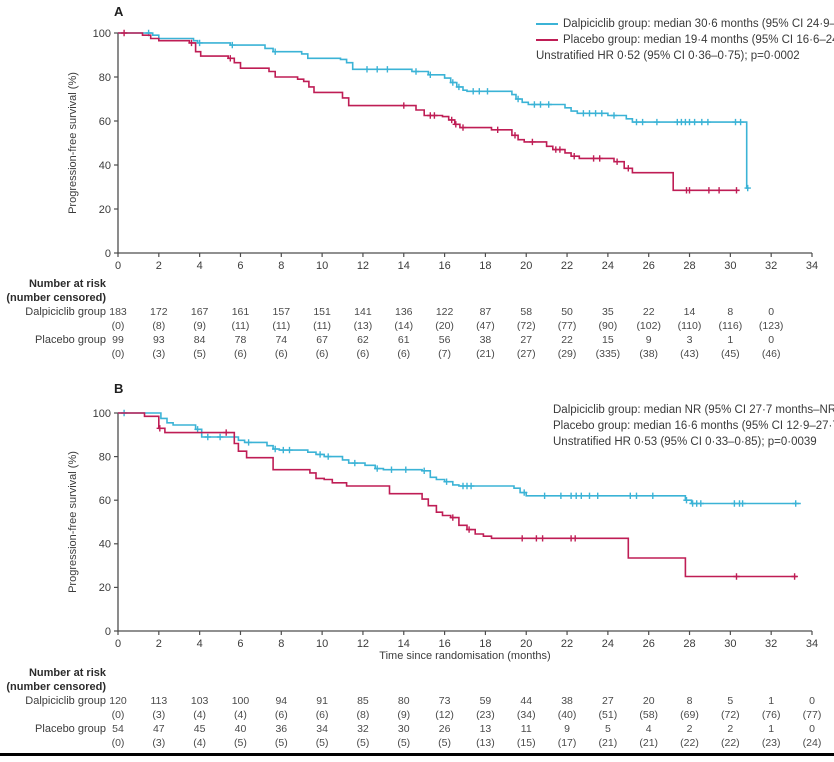  Describe the element at coordinates (608, 354) in the screenshot. I see `risk-censored-cell: (335)` at that location.